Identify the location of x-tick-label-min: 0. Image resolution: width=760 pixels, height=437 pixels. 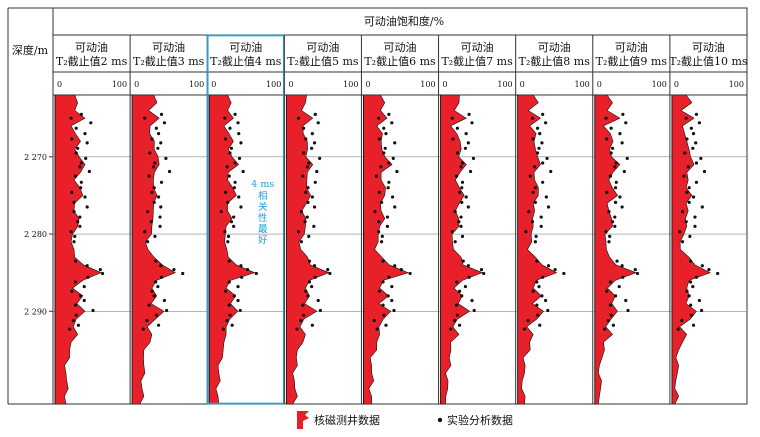
(290, 84).